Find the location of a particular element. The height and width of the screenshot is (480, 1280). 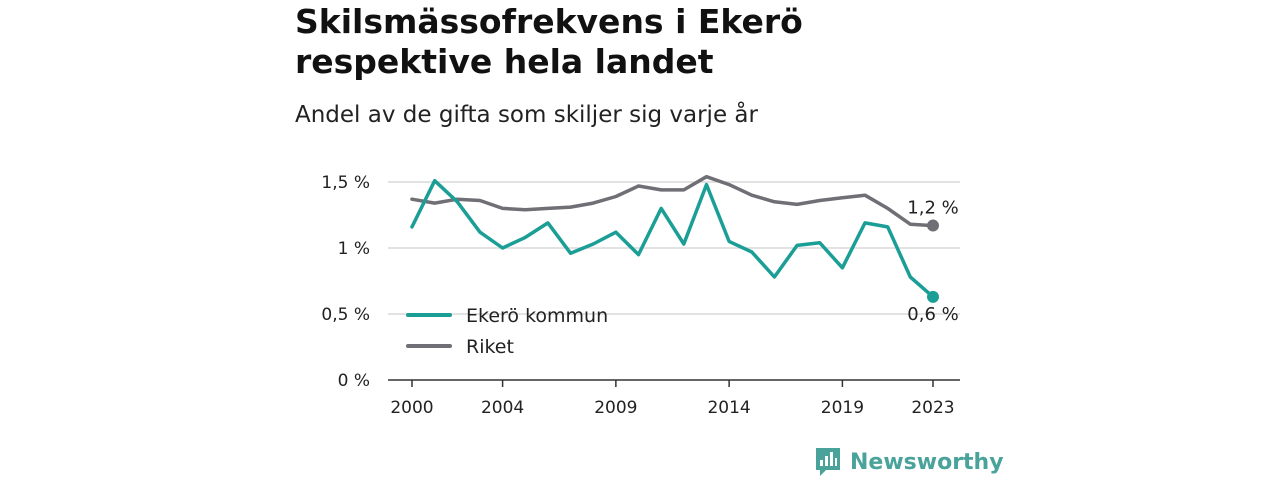

brand-name: Newsworthy is located at coordinates (927, 462).